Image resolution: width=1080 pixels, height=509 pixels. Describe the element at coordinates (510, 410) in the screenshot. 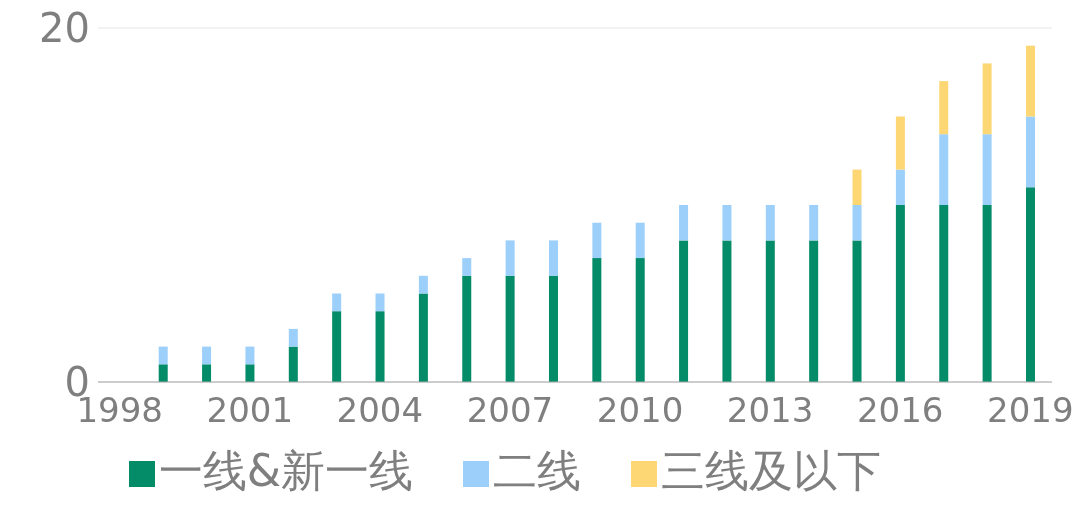

I see `x-tick-label: 2007` at that location.